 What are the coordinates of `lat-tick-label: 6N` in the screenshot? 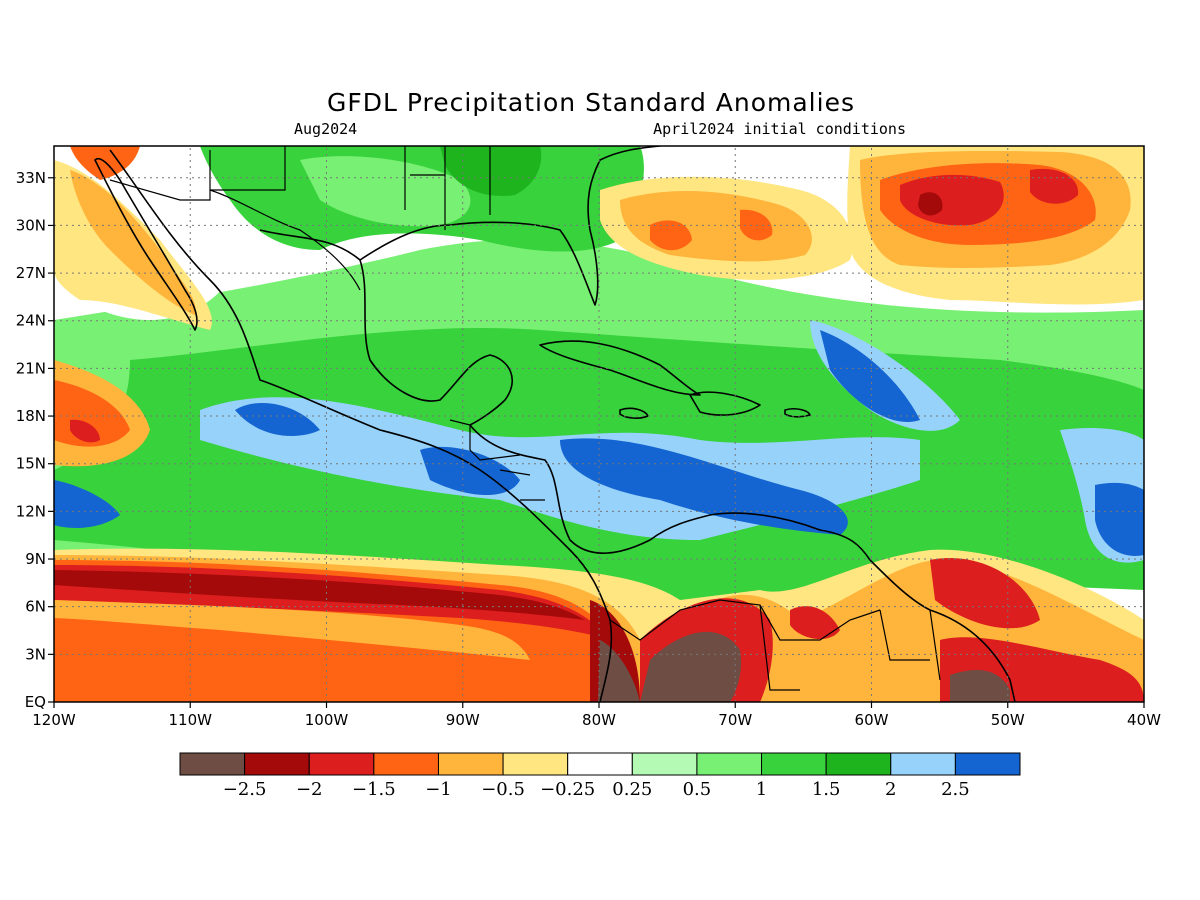 It's located at (35, 607).